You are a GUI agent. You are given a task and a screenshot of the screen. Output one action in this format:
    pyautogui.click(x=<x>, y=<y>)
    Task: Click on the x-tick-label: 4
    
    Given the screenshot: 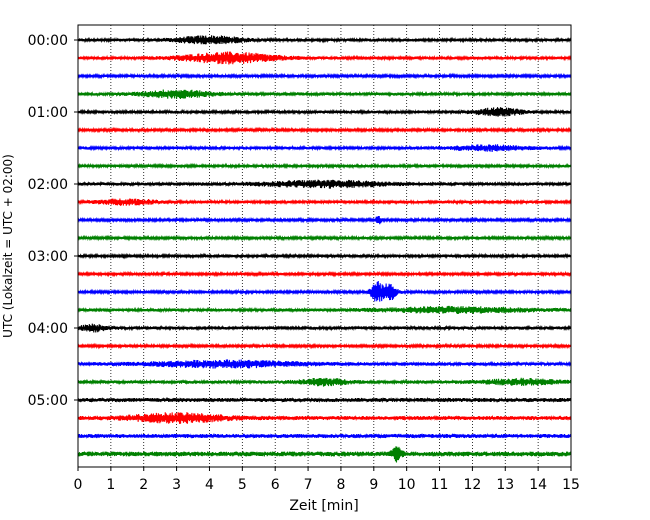 What is the action you would take?
    pyautogui.click(x=209, y=485)
    